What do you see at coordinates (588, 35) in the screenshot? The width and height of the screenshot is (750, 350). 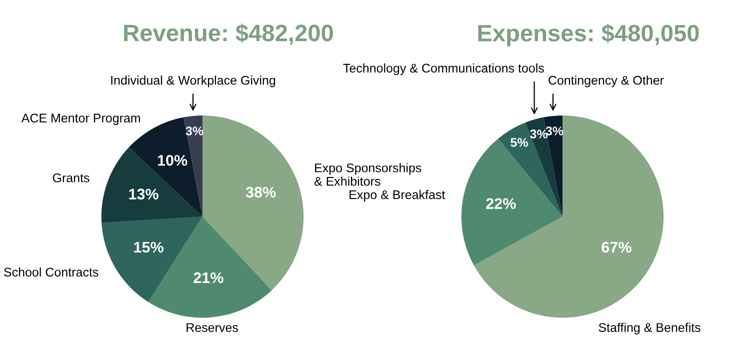 I see `chart-title: Expenses: $480,050` at bounding box center [588, 35].